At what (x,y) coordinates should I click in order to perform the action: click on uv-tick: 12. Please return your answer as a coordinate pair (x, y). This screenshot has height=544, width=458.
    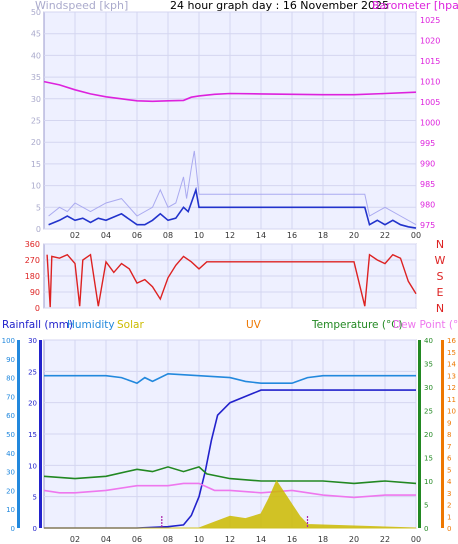
    Looking at the image, I should click on (451, 388).